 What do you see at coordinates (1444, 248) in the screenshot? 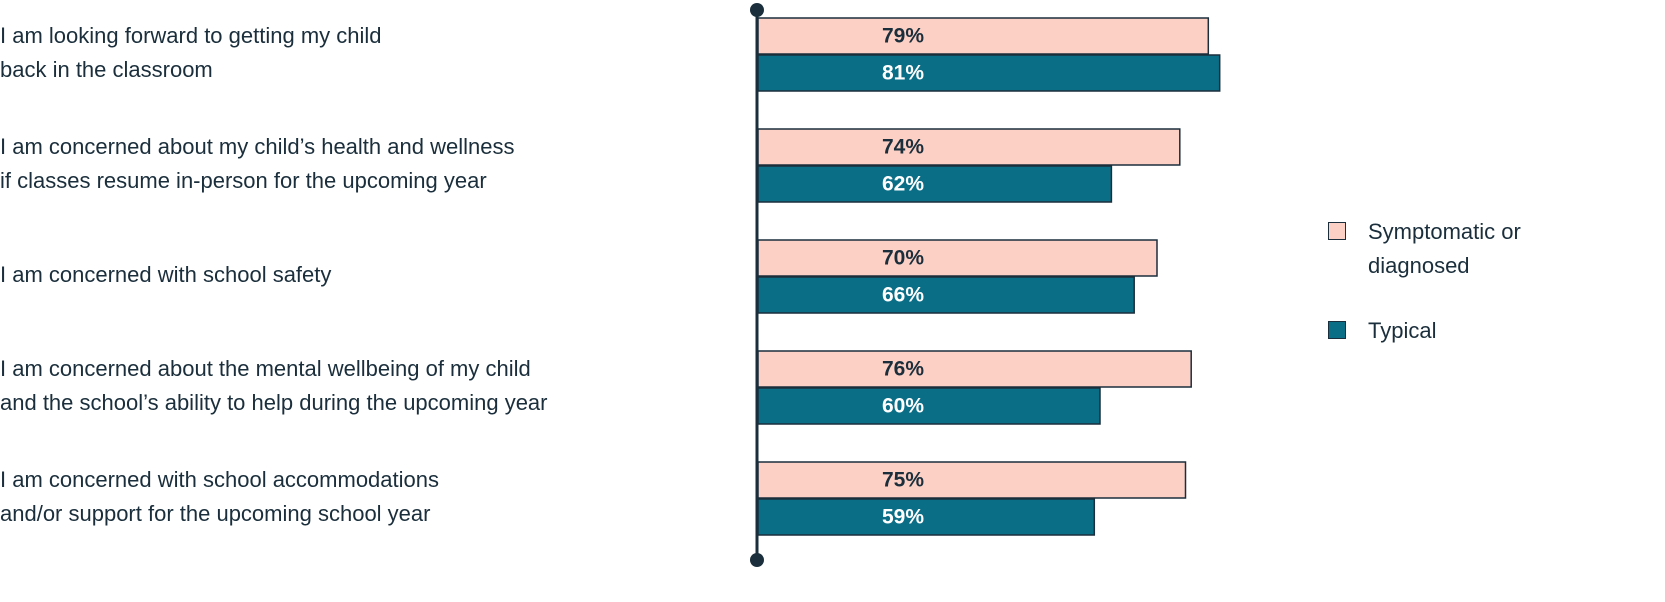
I see `legend-label: Symptomatic or diagnosed` at bounding box center [1444, 248].